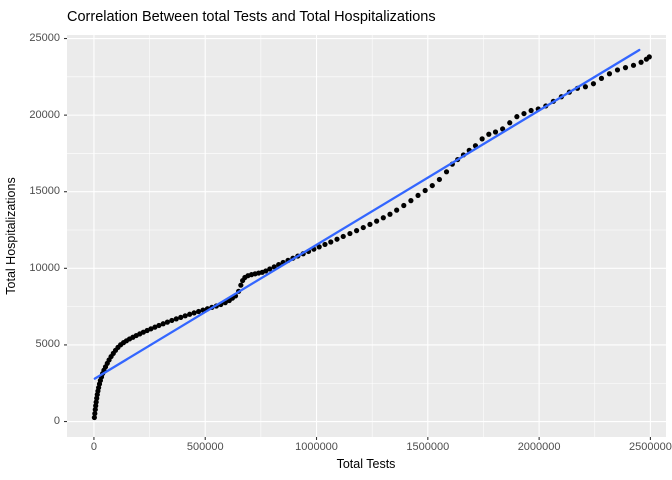 This screenshot has width=672, height=480. I want to click on y-tick-label: 15000, so click(44, 191).